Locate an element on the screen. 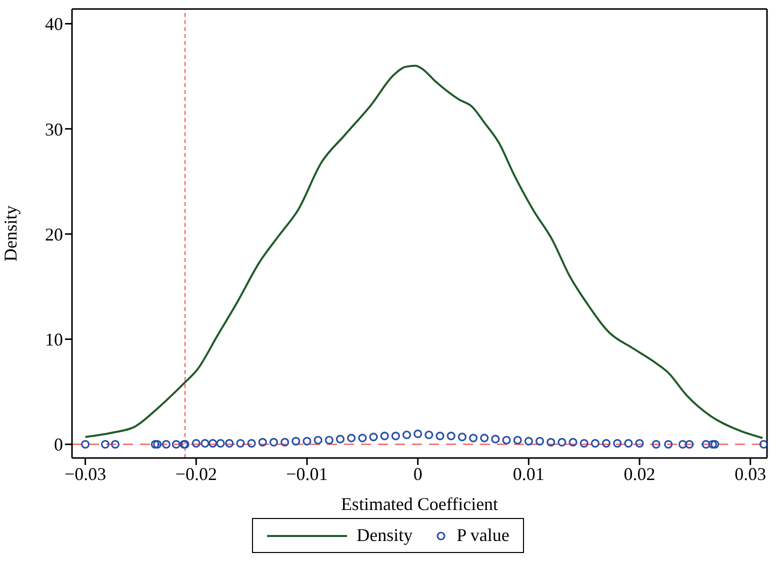 The height and width of the screenshot is (561, 782). x-axis-title: Estimated Coefficient is located at coordinates (419, 504).